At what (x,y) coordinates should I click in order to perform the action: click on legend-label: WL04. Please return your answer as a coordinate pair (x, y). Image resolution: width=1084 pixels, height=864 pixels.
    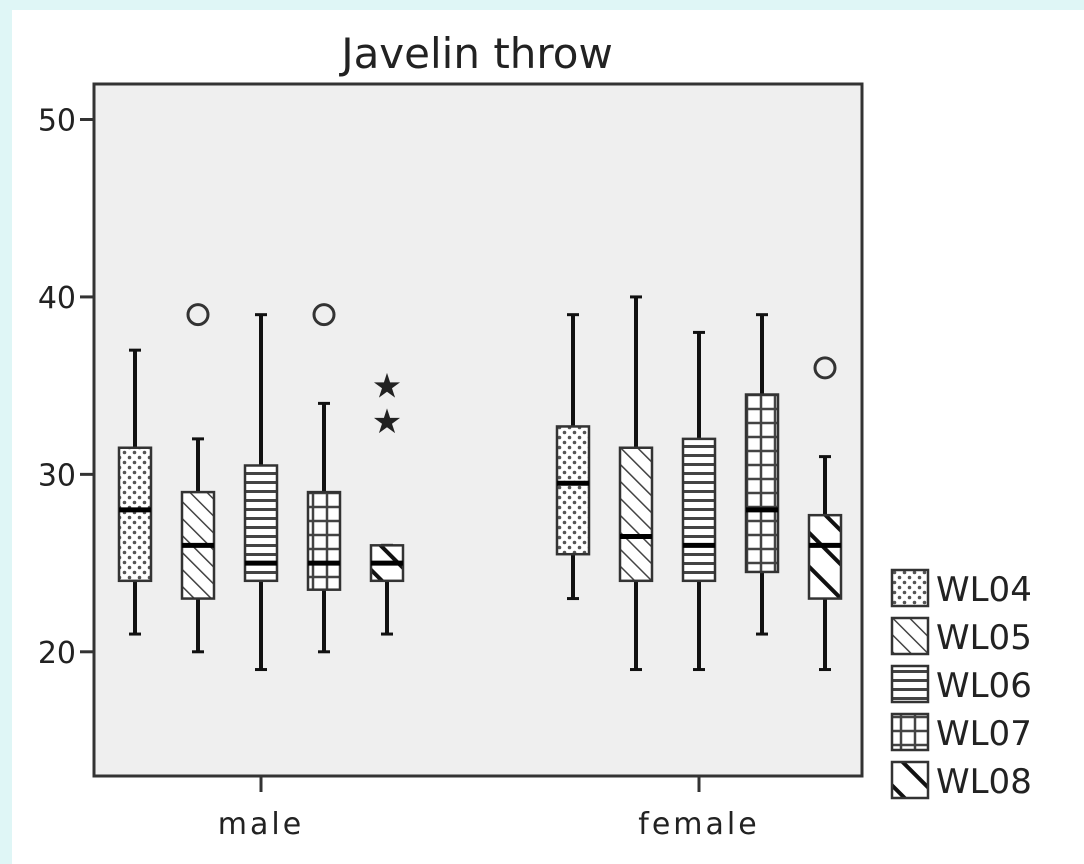
    Looking at the image, I should click on (984, 590).